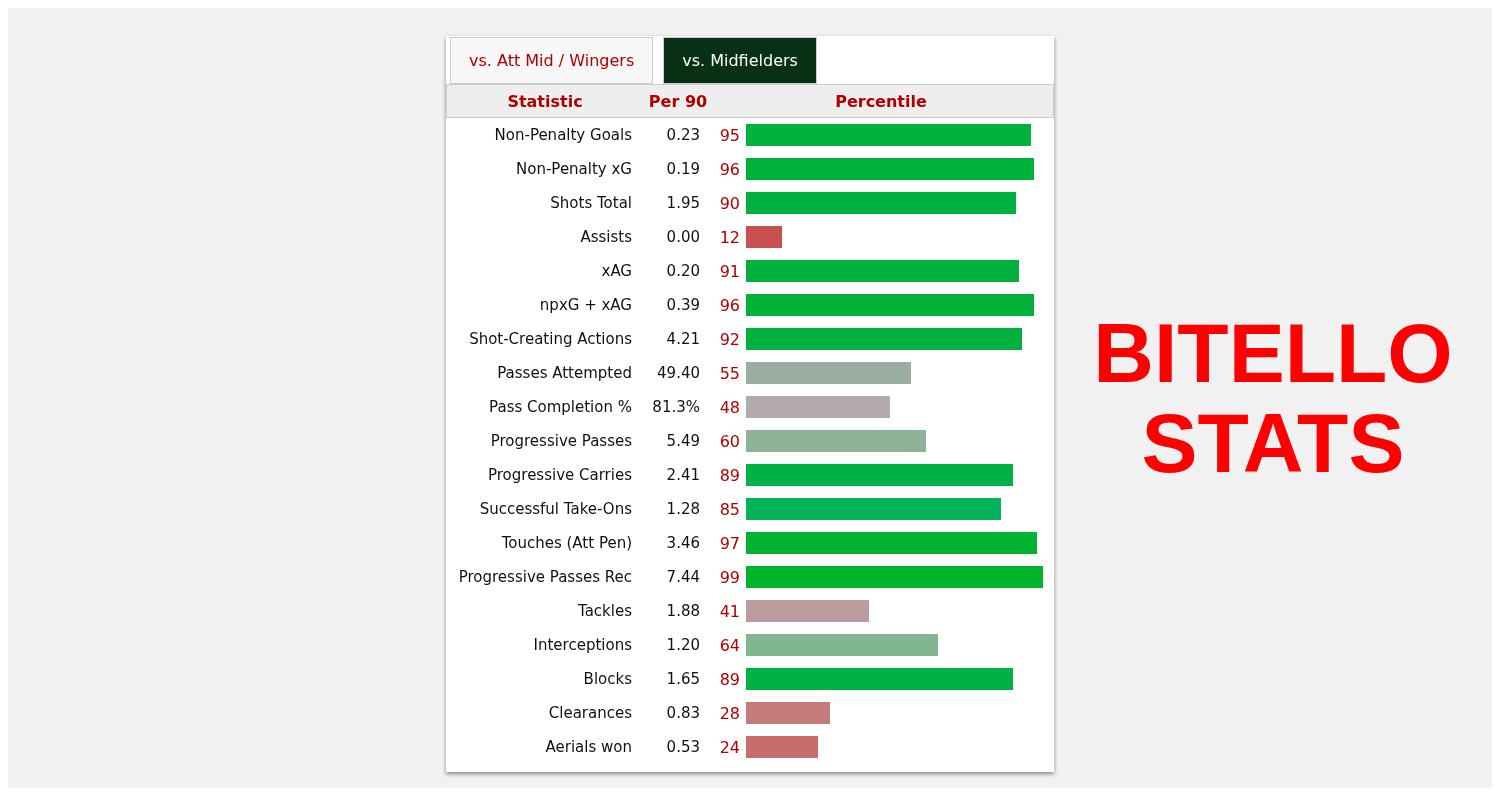 The width and height of the screenshot is (1500, 800). What do you see at coordinates (561, 441) in the screenshot?
I see `y-tick-label: Progressive Passes` at bounding box center [561, 441].